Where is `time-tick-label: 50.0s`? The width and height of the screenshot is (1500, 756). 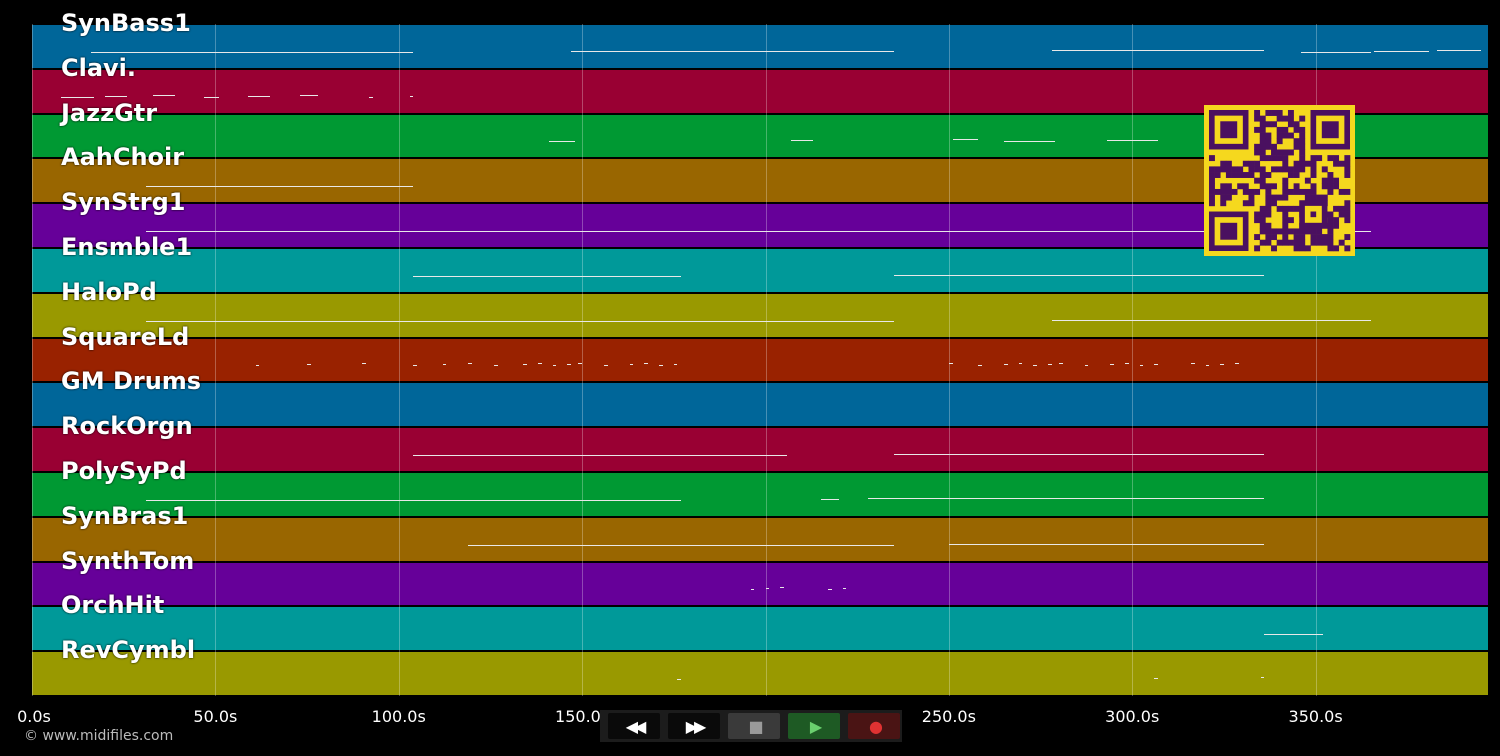
time-tick-label: 50.0s is located at coordinates (215, 716).